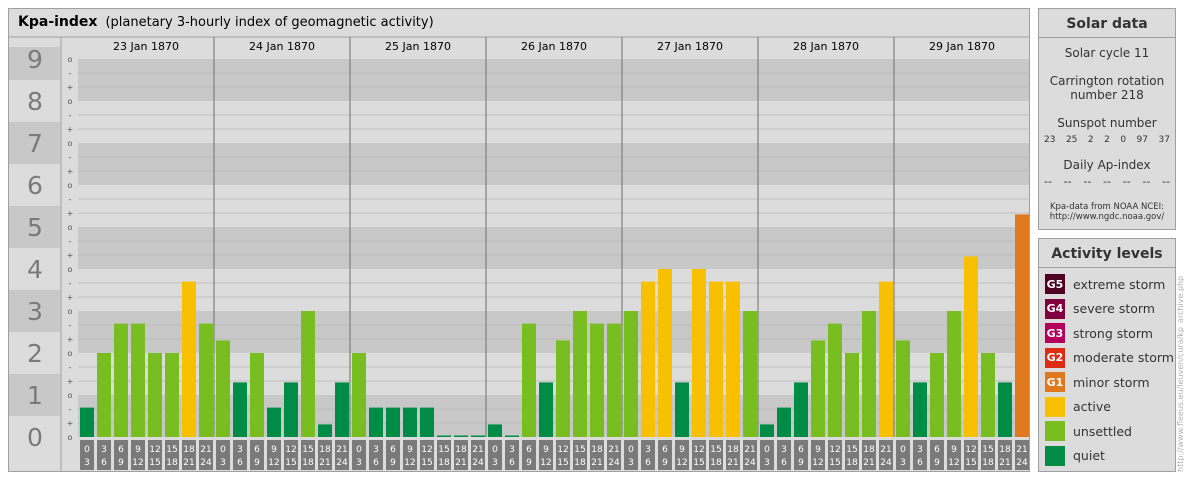  I want to click on ap-value: --, so click(1126, 181).